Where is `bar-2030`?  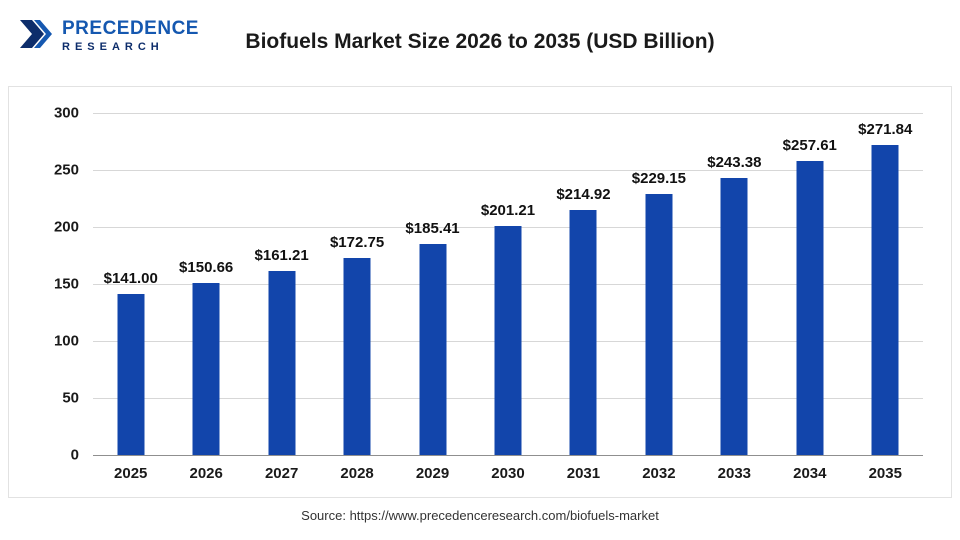
bar-2030 is located at coordinates (508, 340).